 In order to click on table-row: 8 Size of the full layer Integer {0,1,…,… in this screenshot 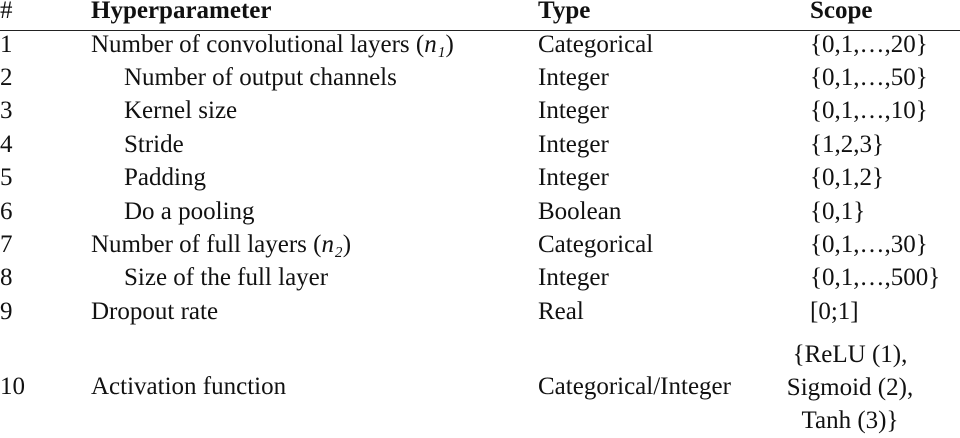, I will do `click(480, 279)`.